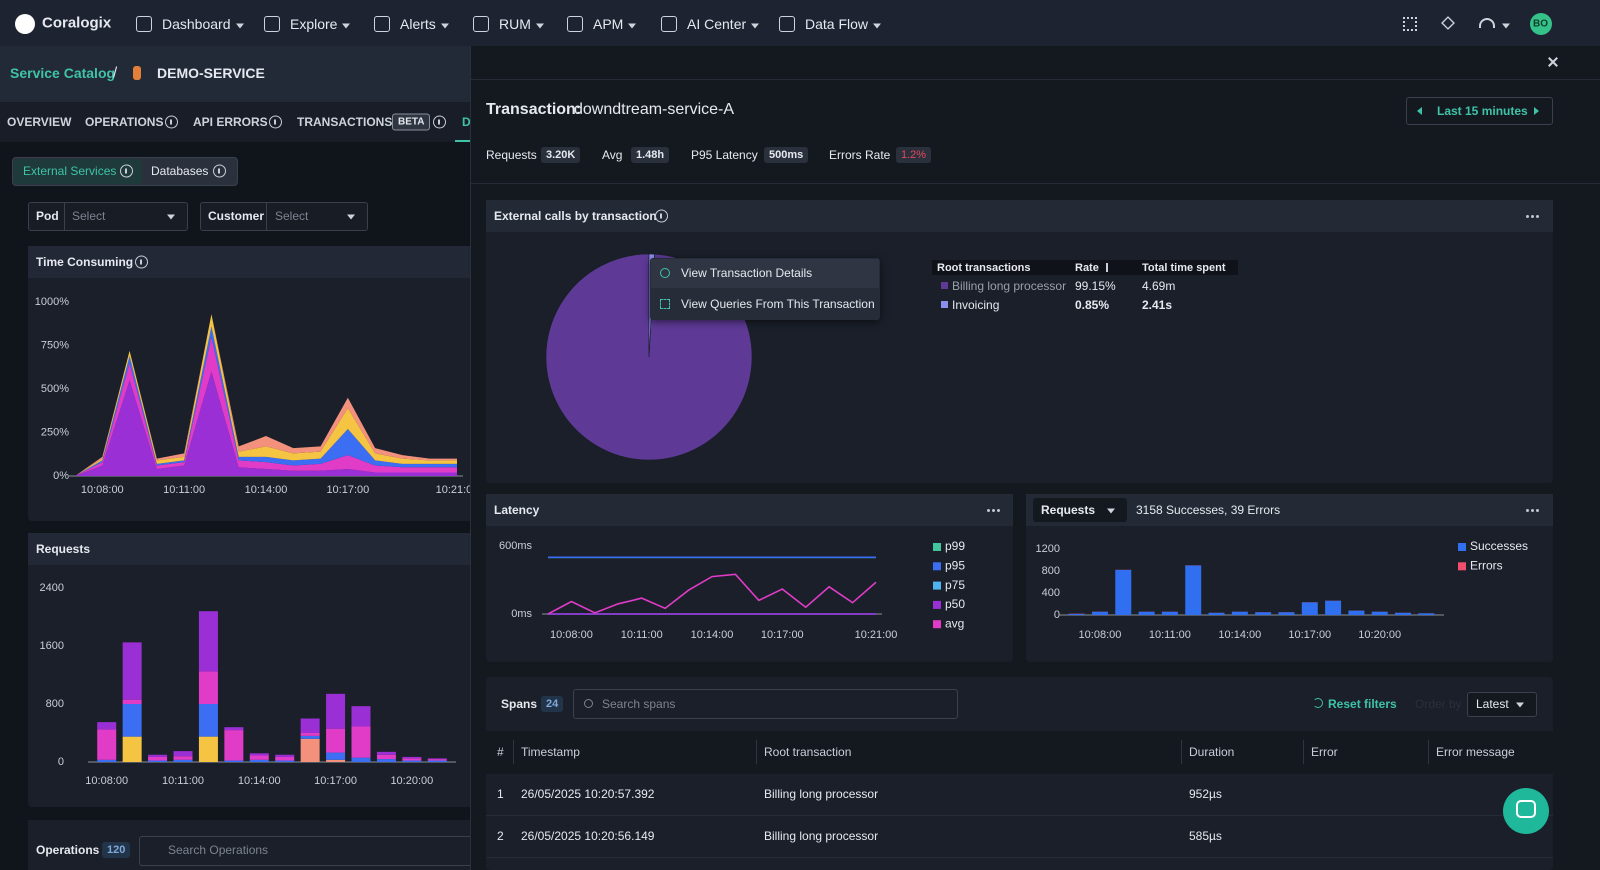 The width and height of the screenshot is (1600, 870). What do you see at coordinates (654, 109) in the screenshot?
I see `transaction-name: downdtream-service-A` at bounding box center [654, 109].